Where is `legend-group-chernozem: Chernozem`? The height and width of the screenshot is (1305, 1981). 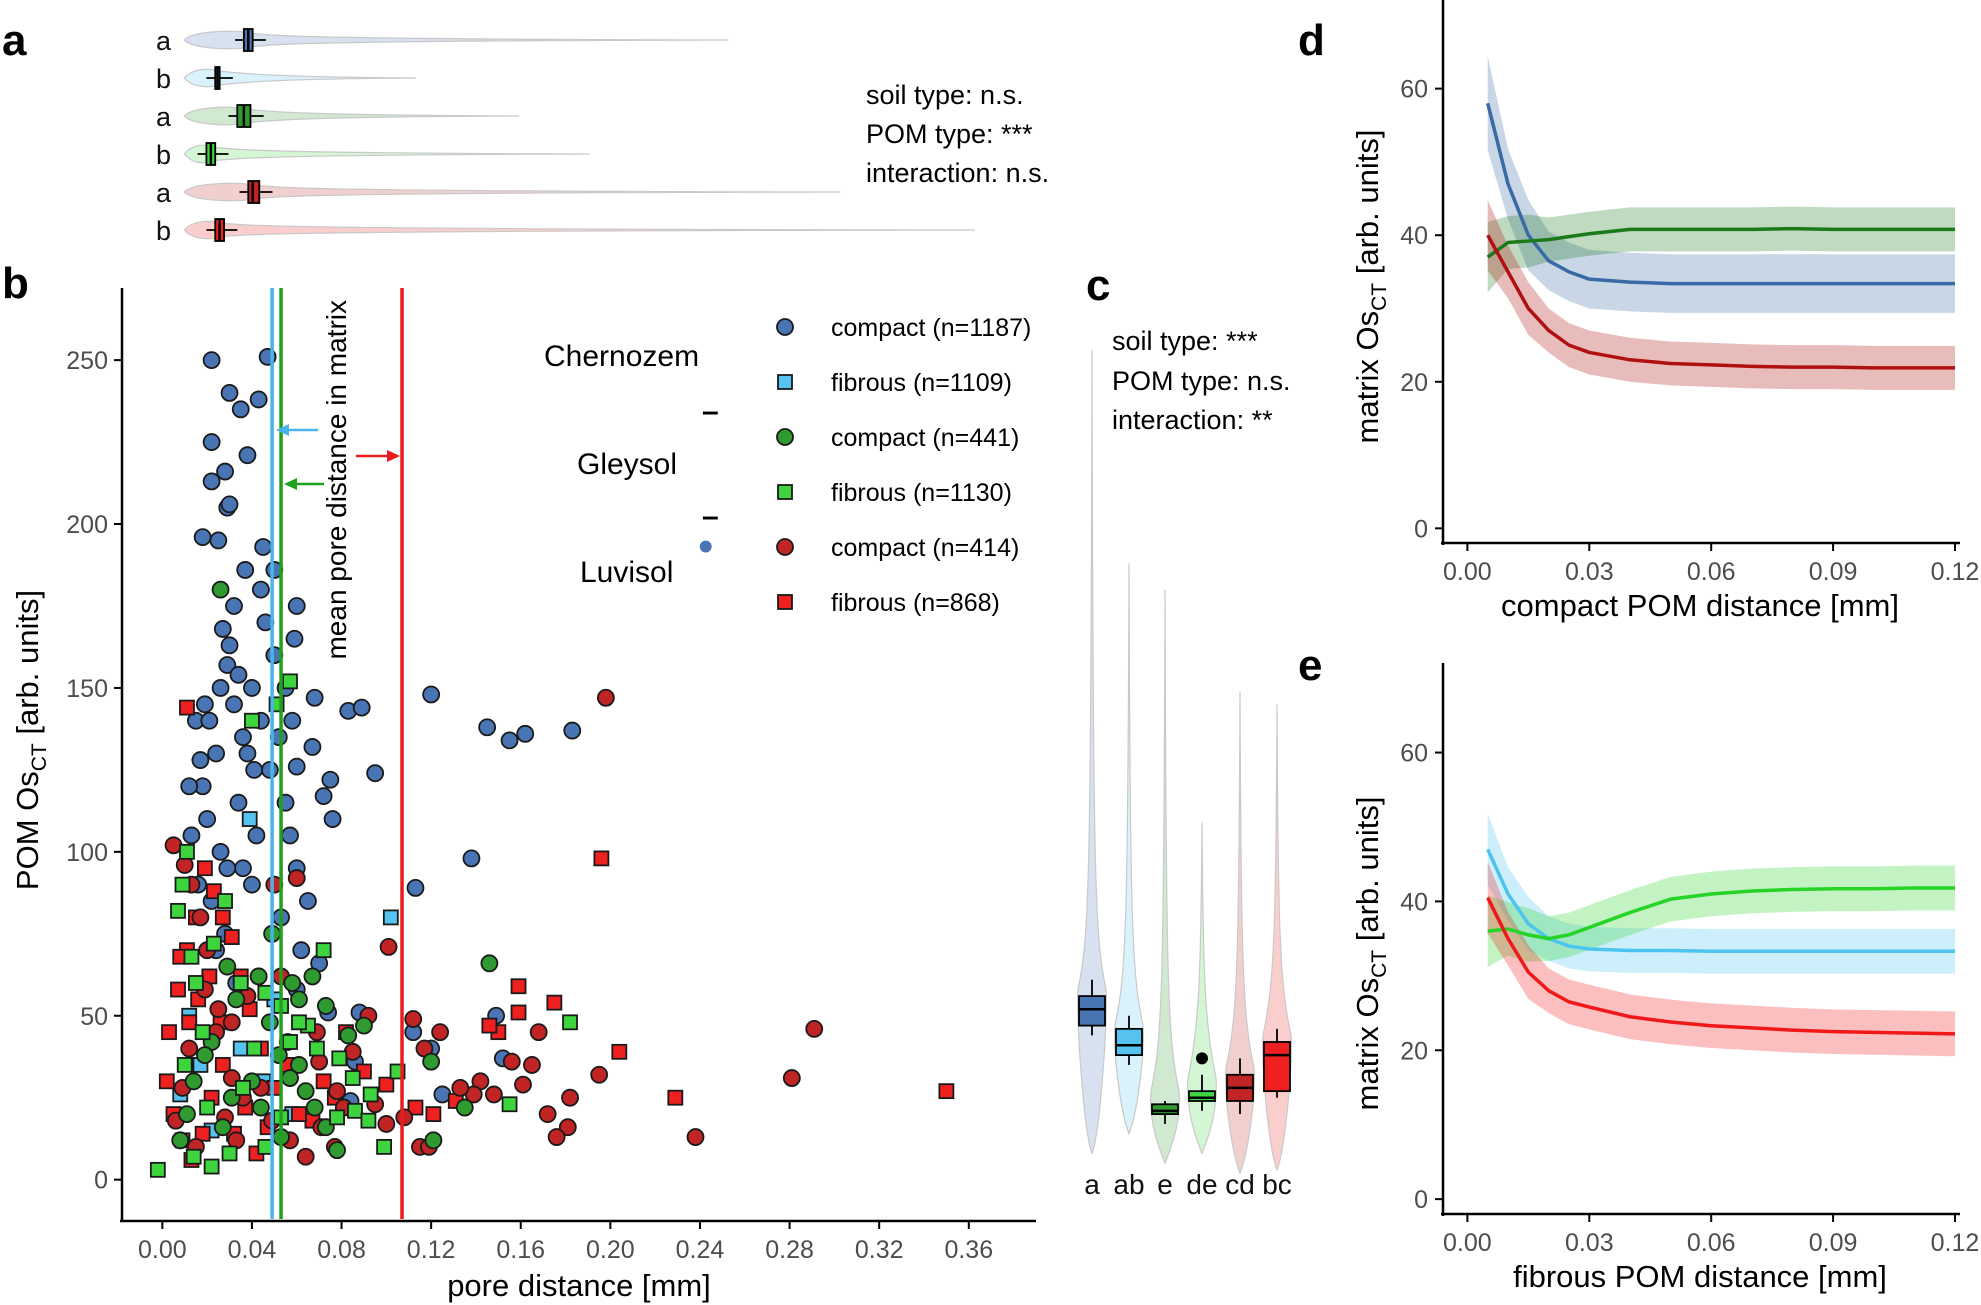
legend-group-chernozem: Chernozem is located at coordinates (621, 356).